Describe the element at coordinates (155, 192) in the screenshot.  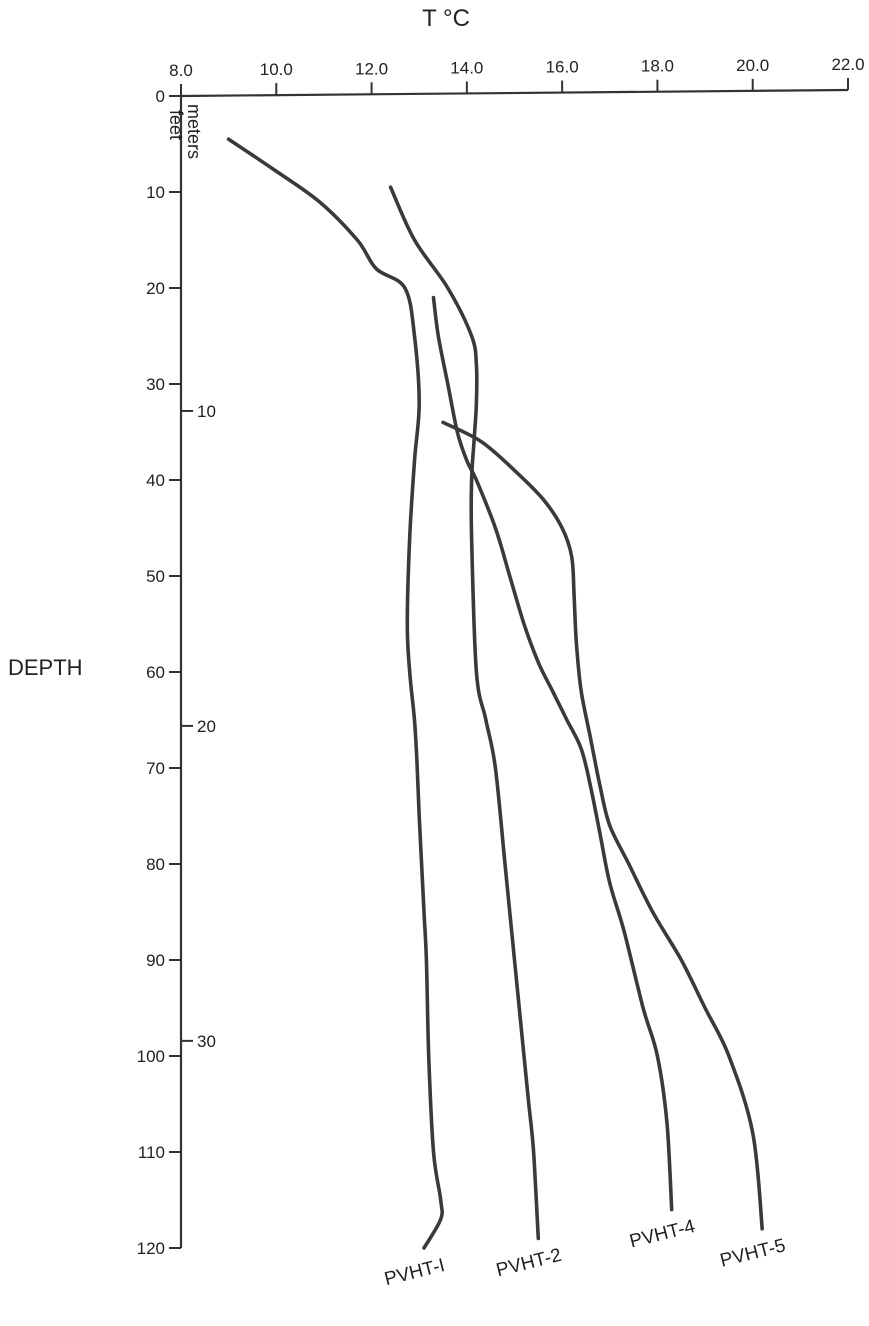
I see `y-tick-label-feet: 10` at that location.